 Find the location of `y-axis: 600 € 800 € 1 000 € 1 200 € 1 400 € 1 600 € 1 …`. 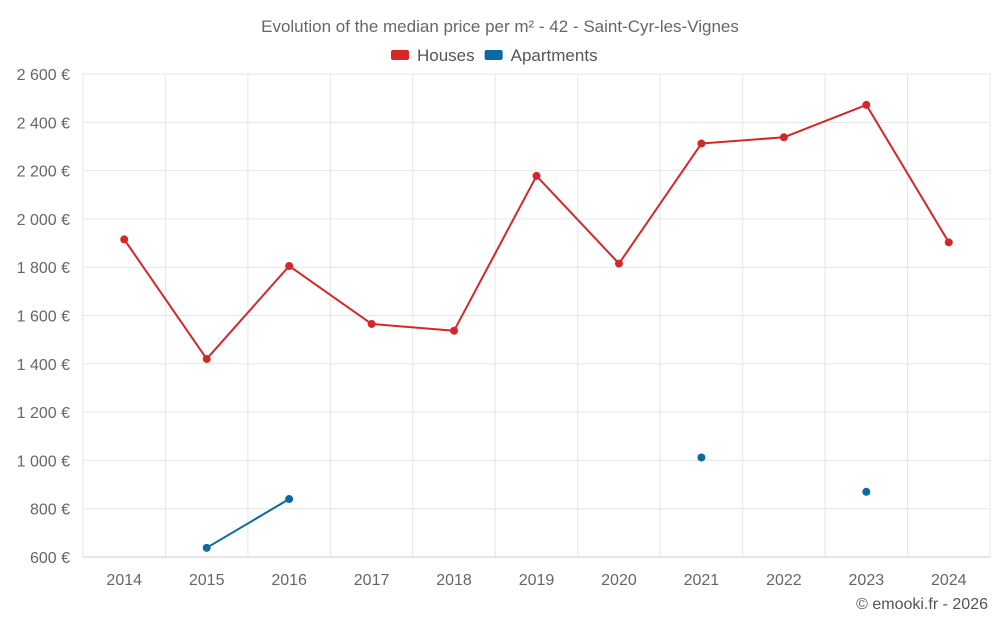

y-axis: 600 € 800 € 1 000 € 1 200 € 1 400 € 1 600 € 1 … is located at coordinates (43, 317).